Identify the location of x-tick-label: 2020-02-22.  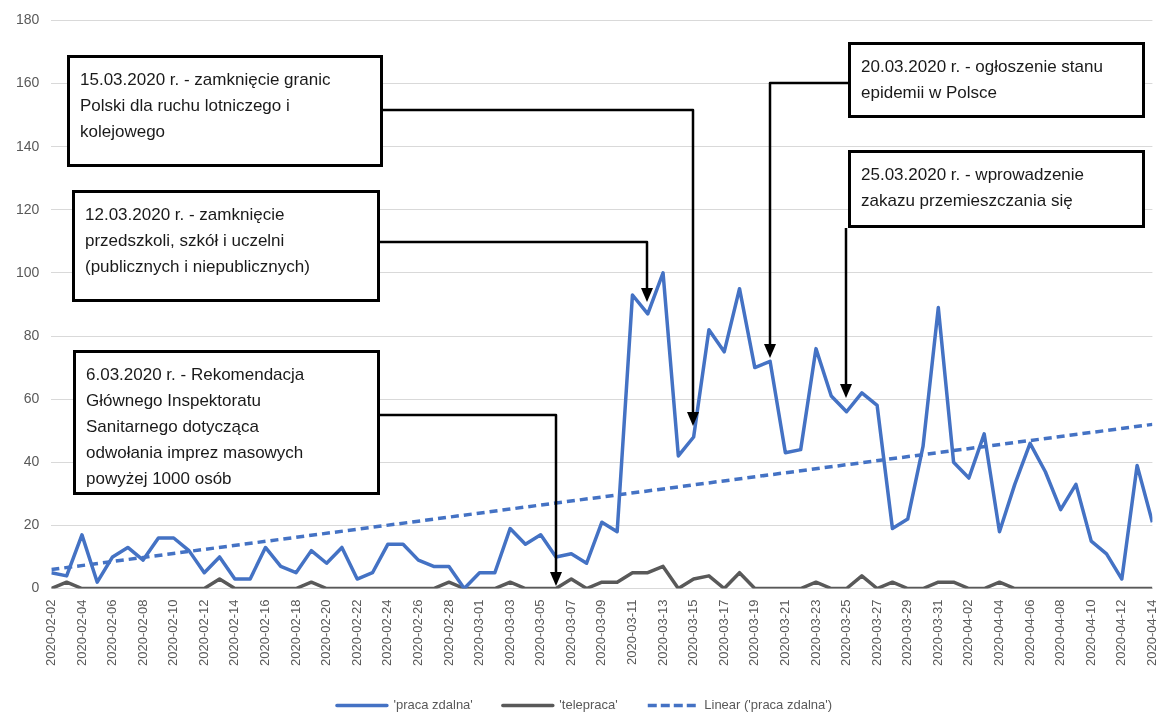
(356, 632).